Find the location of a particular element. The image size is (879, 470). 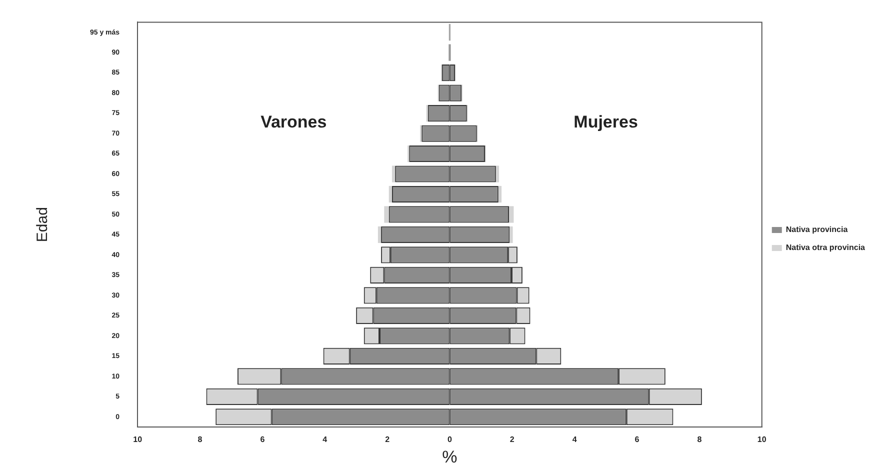

annotation: Varones is located at coordinates (293, 122).